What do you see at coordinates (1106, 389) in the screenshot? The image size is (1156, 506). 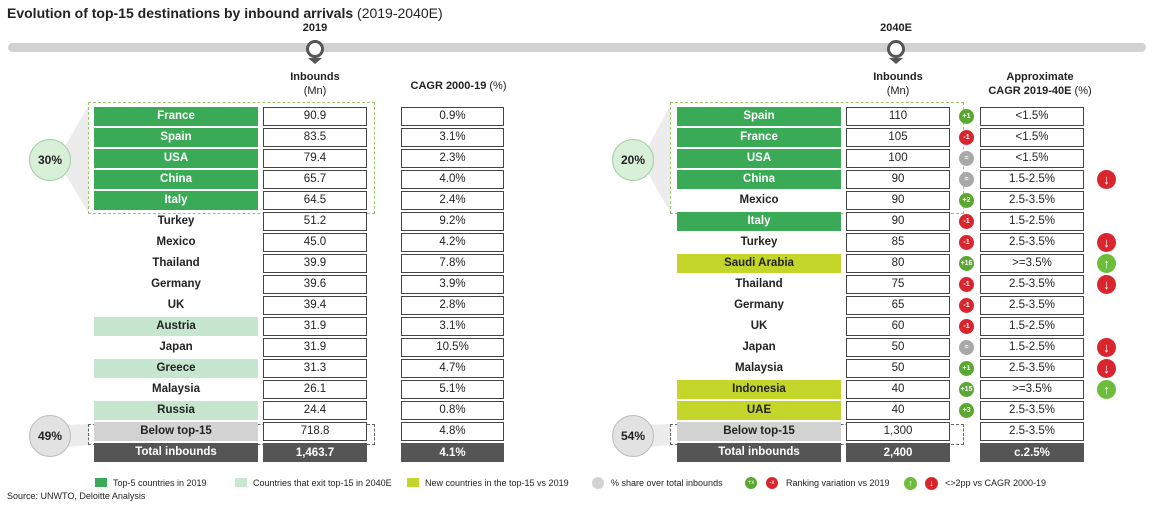 I see `trend-up-icon: ↑` at bounding box center [1106, 389].